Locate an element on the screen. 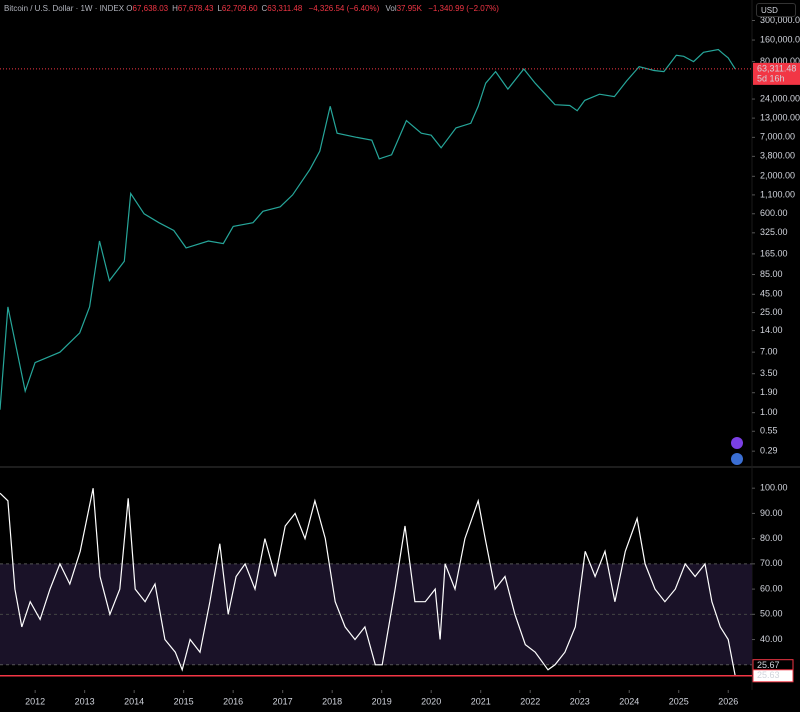 This screenshot has width=800, height=712. x-tick-label: 2023 is located at coordinates (580, 701).